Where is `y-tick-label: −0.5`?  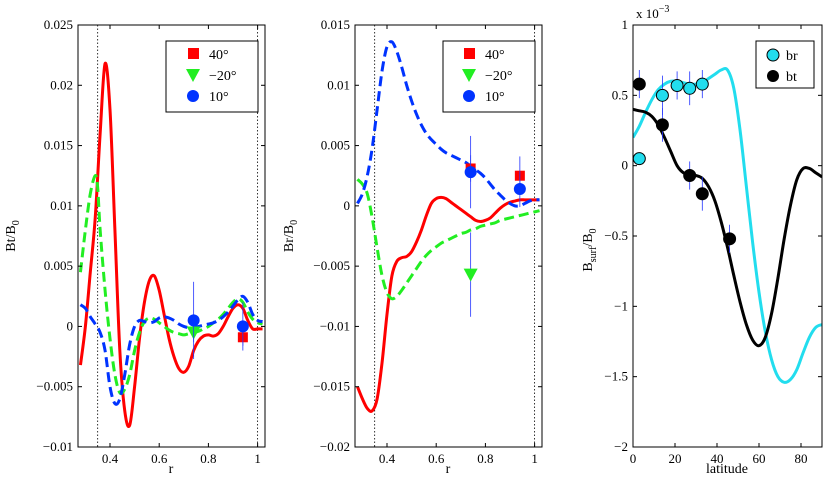
y-tick-label: −0.5 is located at coordinates (616, 235).